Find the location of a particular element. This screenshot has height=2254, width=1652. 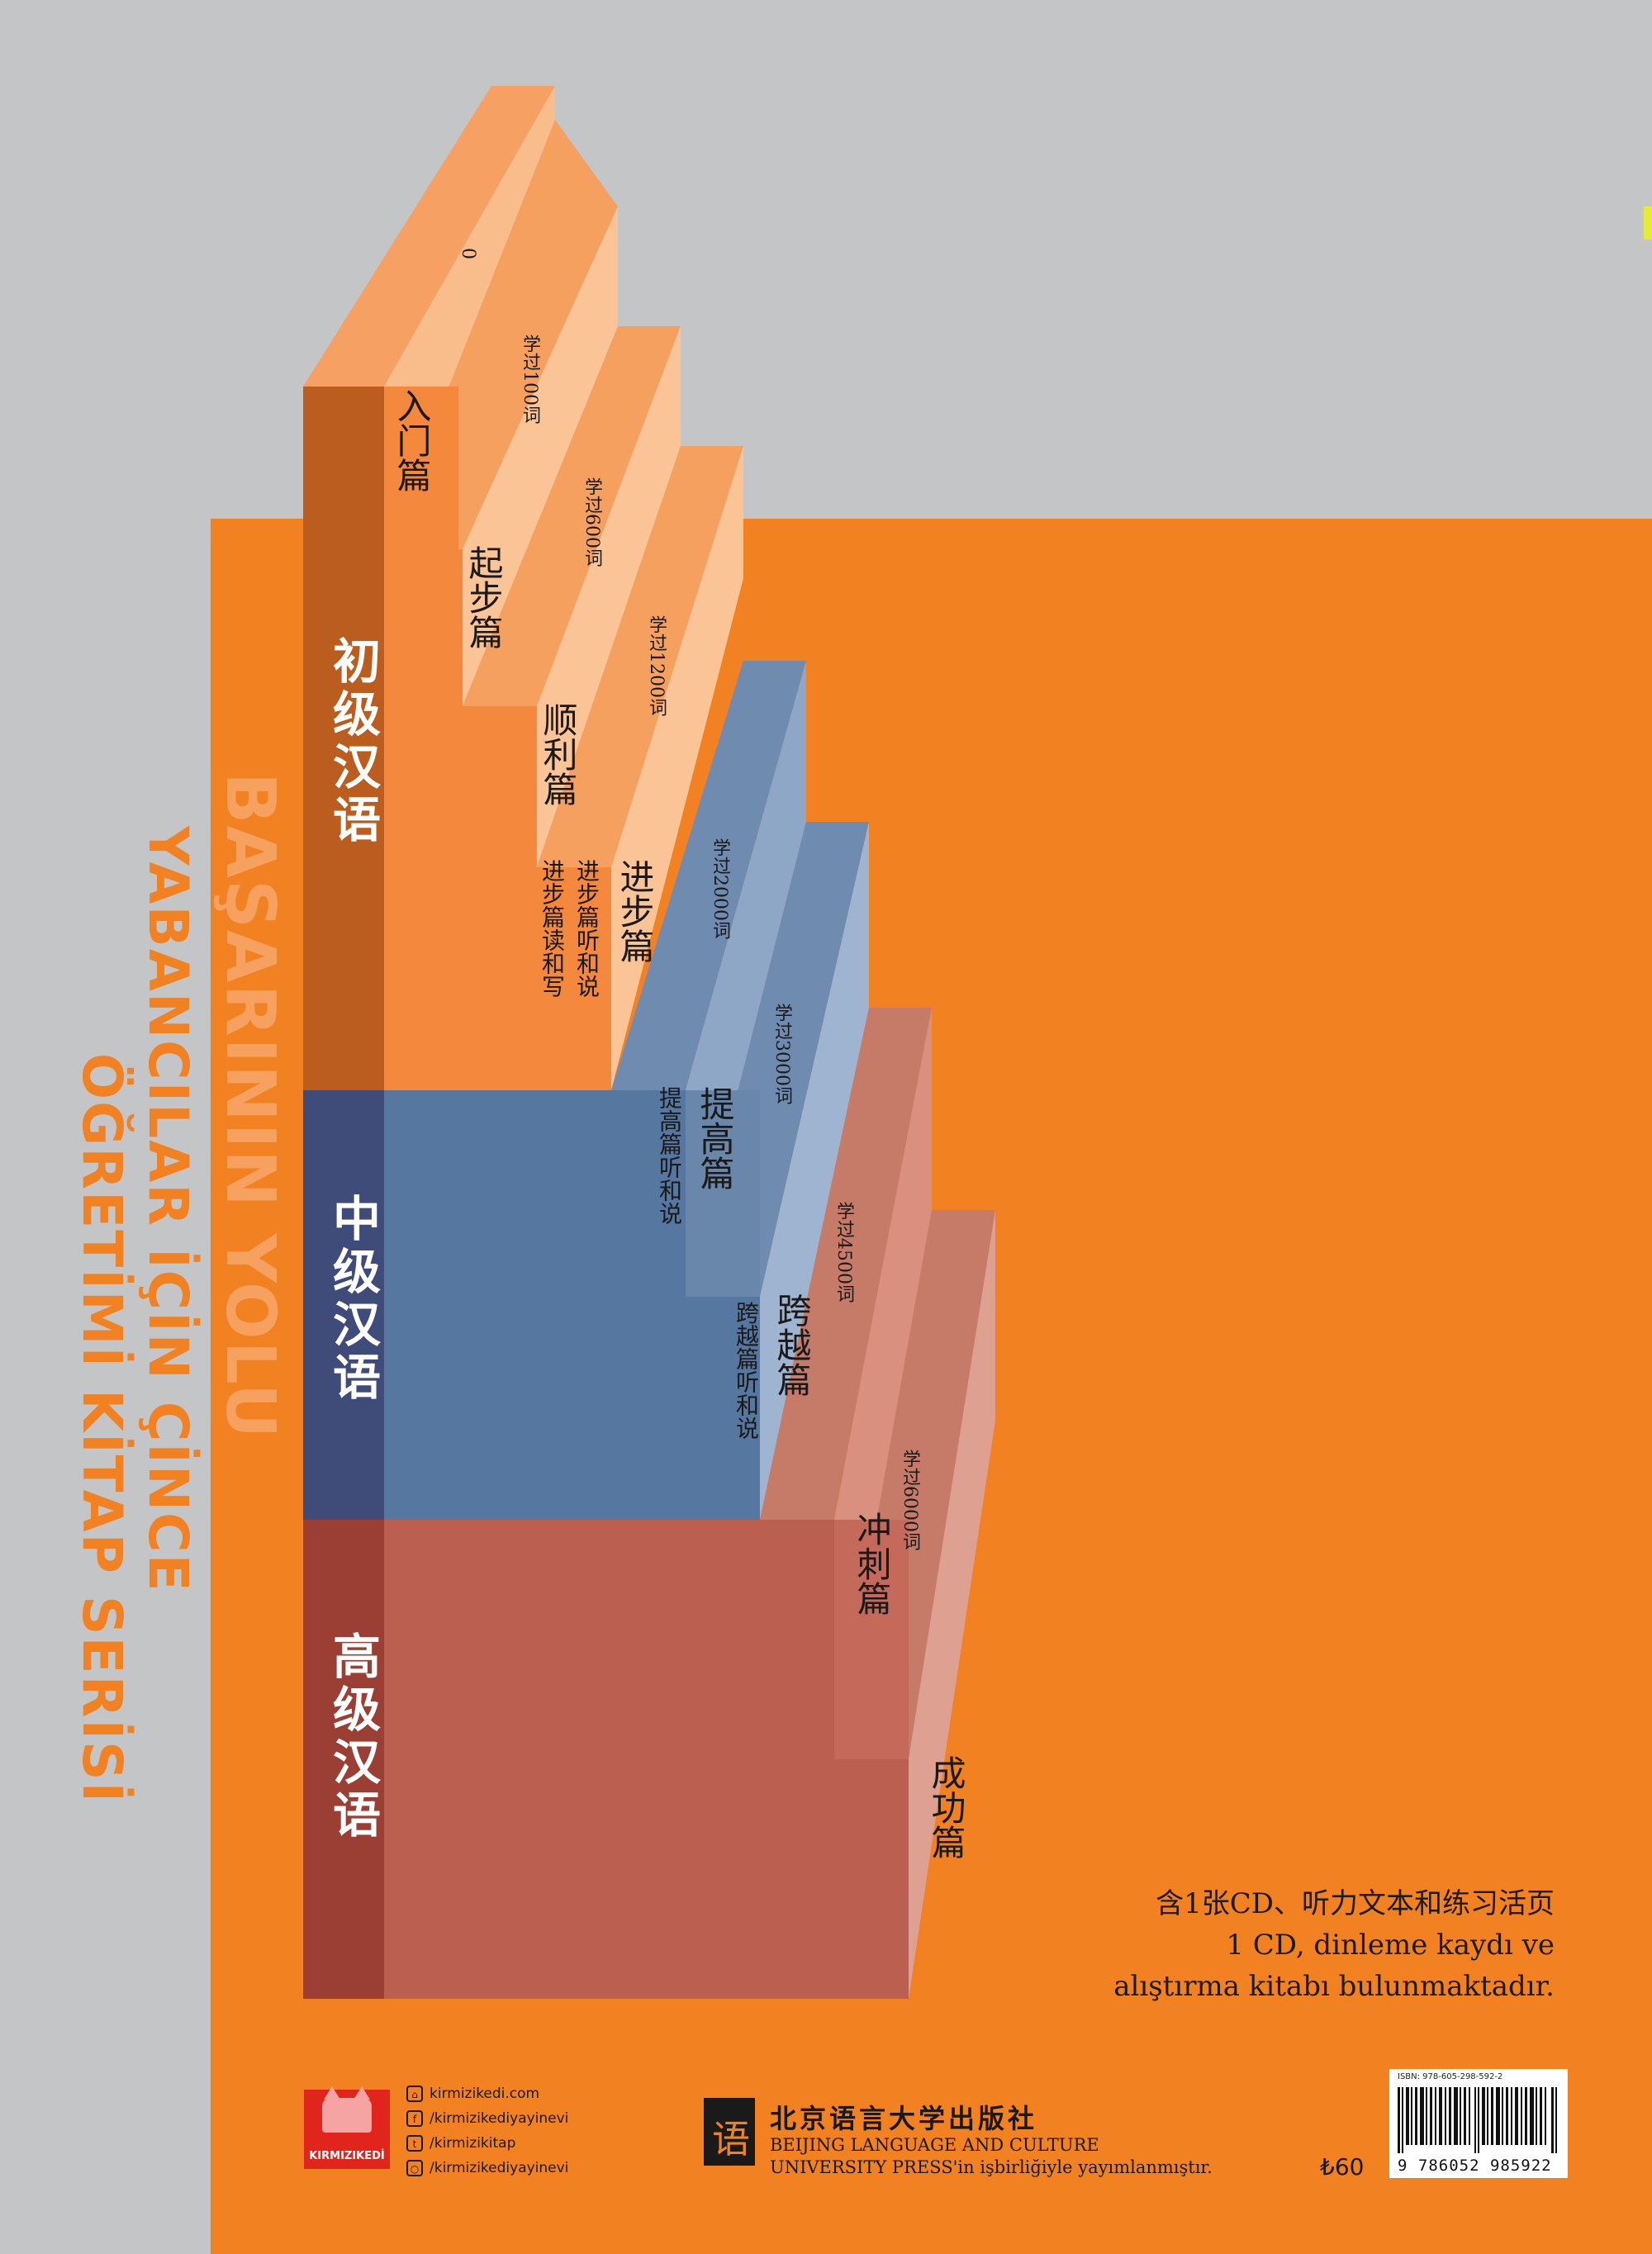

social-link-website: ⌂ kirmizikedi.com is located at coordinates (472, 2094).